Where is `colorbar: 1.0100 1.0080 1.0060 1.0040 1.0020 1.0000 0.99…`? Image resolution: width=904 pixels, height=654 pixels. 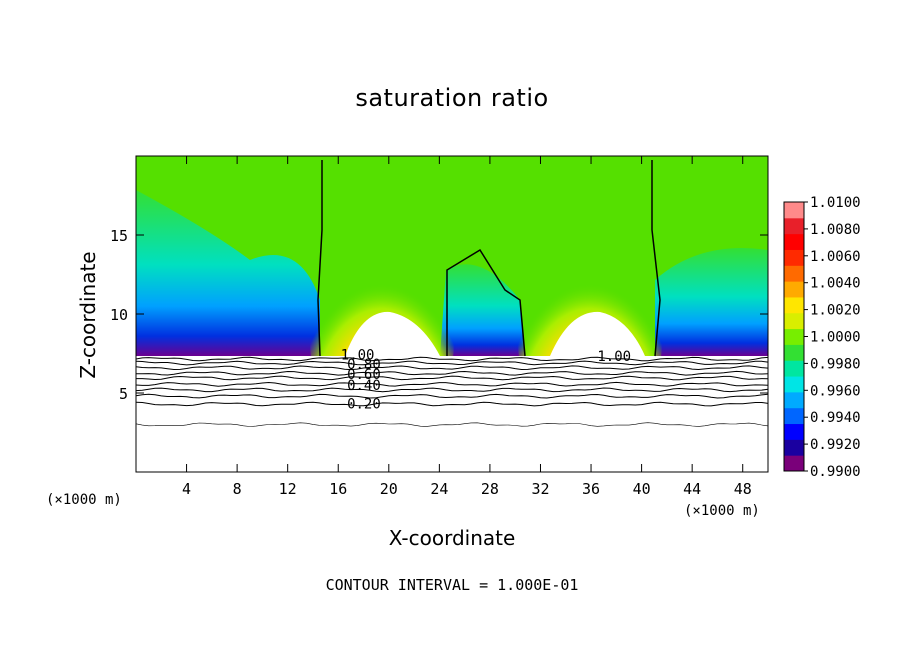
colorbar: 1.0100 1.0080 1.0060 1.0040 1.0020 1.0000 0.99… is located at coordinates (822, 337).